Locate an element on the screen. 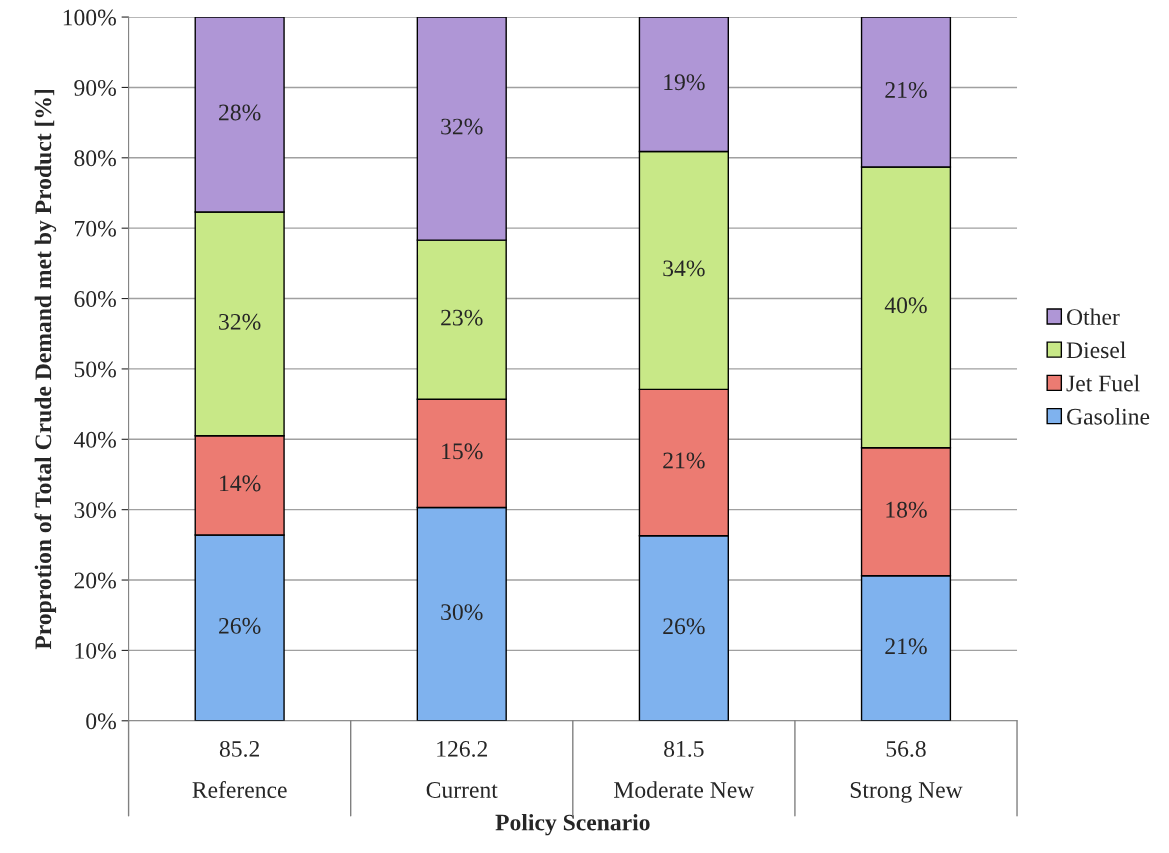 This screenshot has height=853, width=1169. data-label: 15% is located at coordinates (462, 451).